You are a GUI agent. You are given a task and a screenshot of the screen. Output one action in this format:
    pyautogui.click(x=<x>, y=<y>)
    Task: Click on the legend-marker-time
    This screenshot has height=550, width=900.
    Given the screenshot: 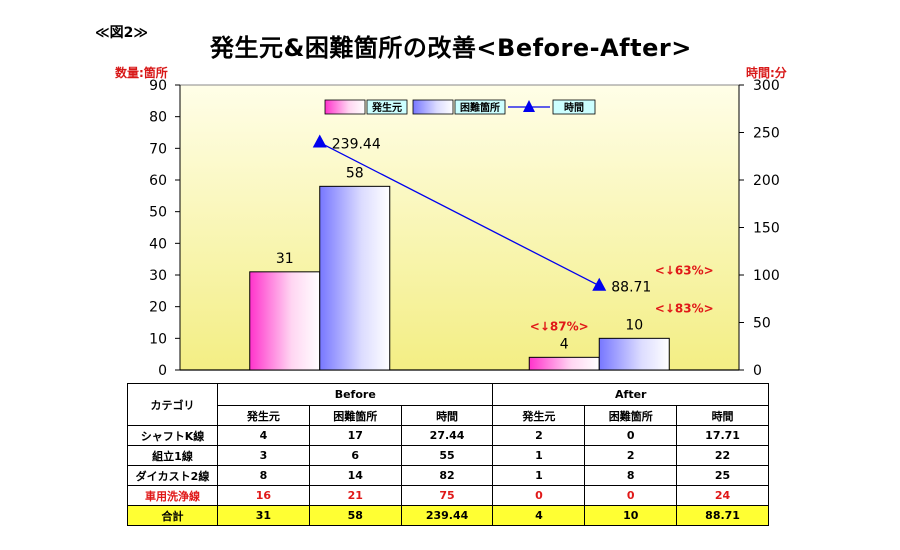 What is the action you would take?
    pyautogui.click(x=529, y=106)
    